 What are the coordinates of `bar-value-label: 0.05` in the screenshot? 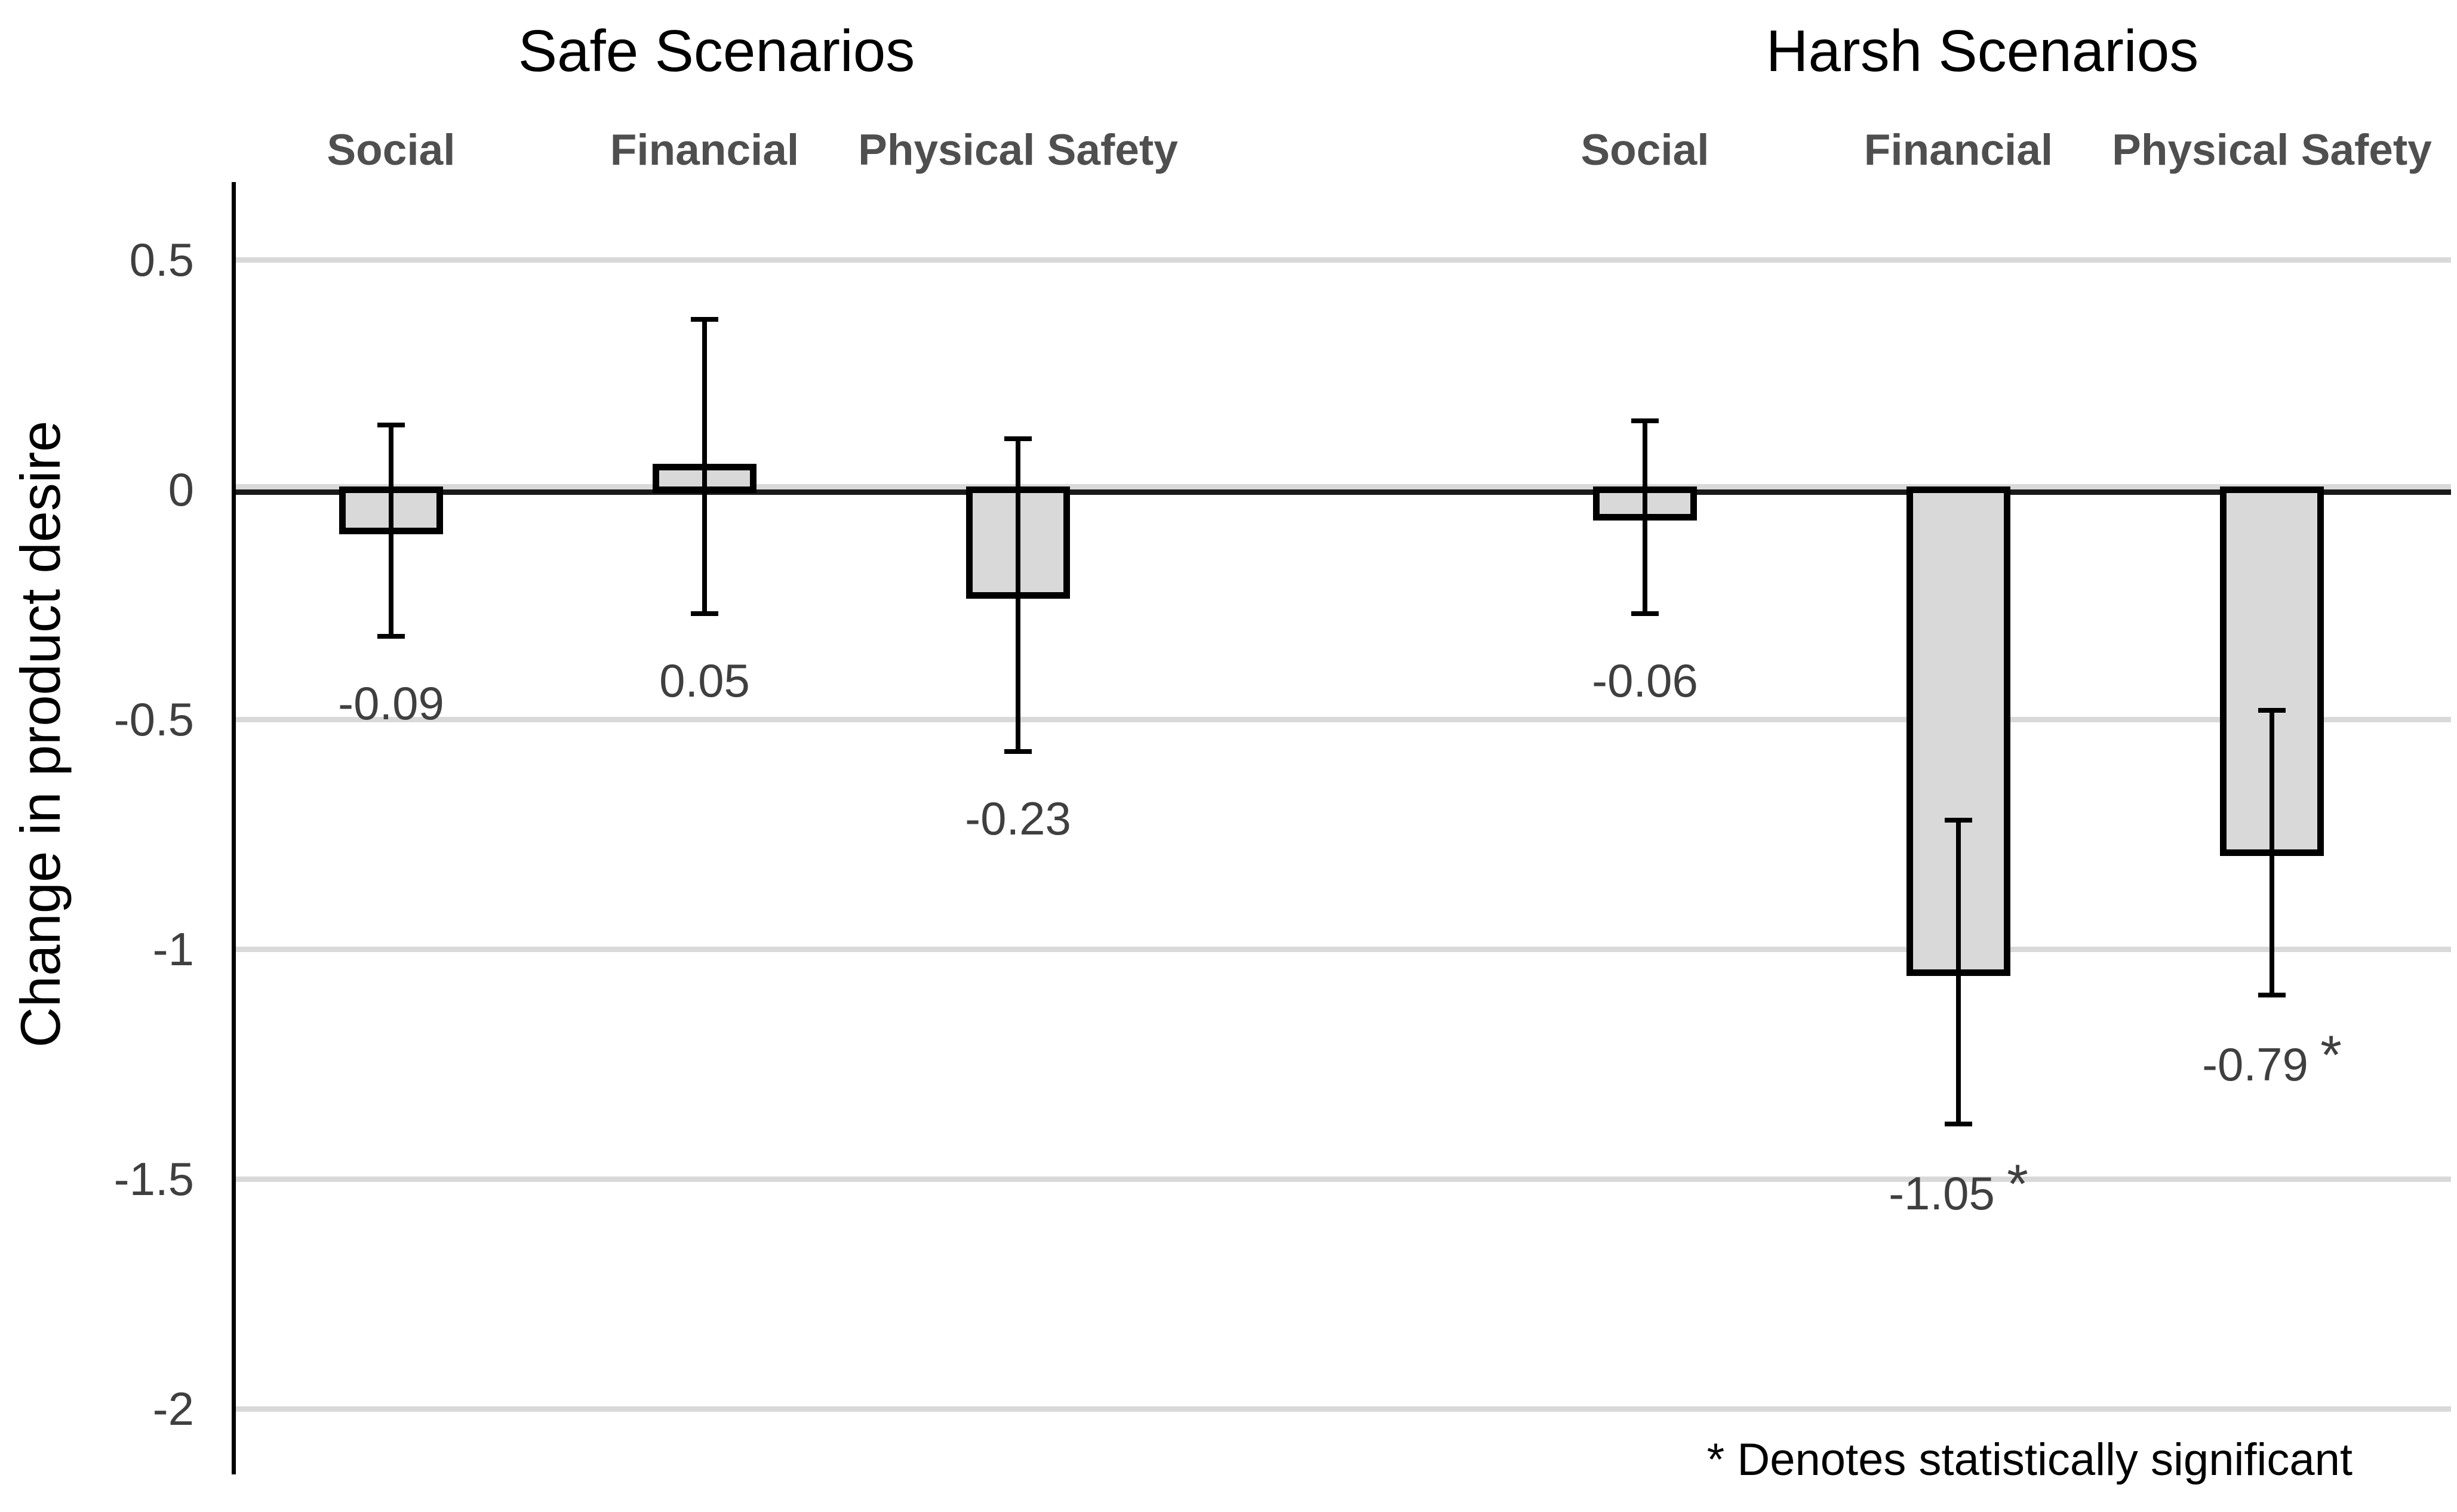 It's located at (704, 680).